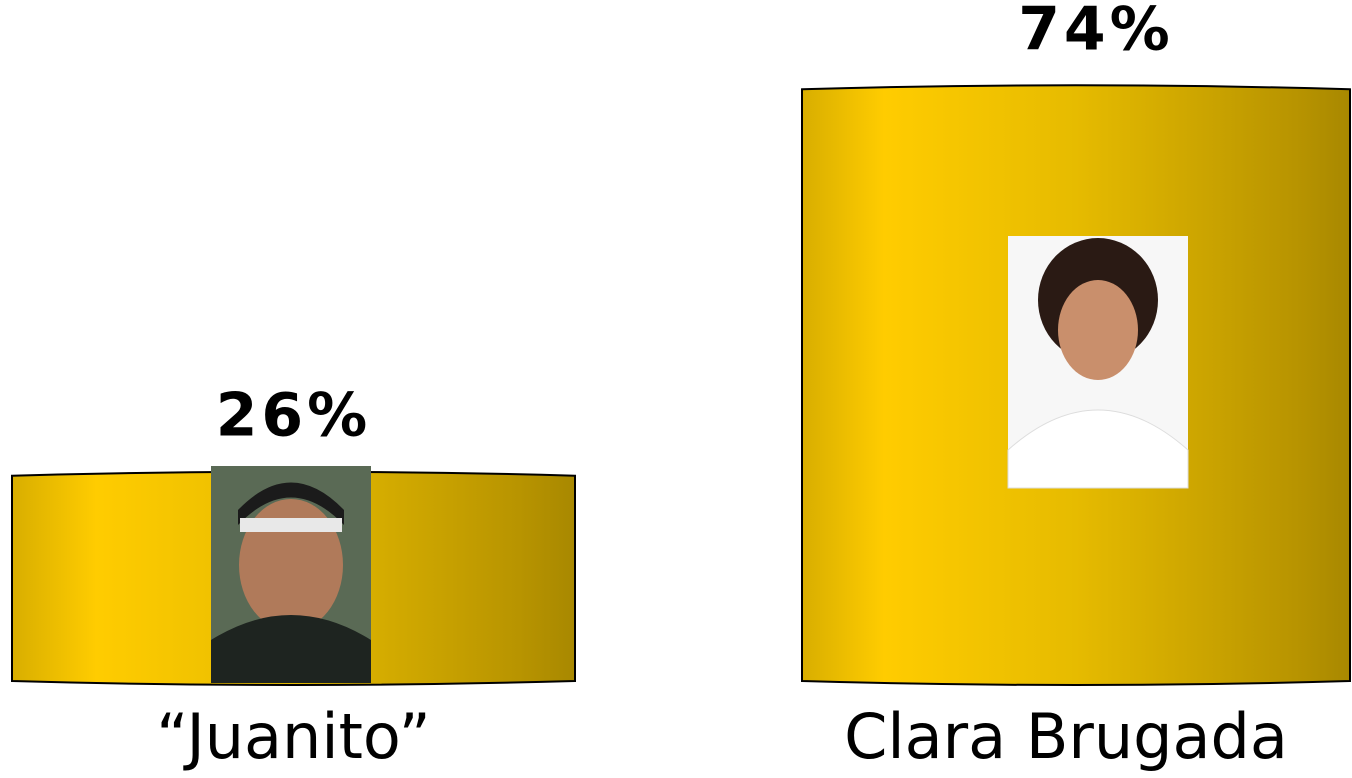 The image size is (1352, 778). I want to click on category-label: Clara Brugada, so click(1066, 736).